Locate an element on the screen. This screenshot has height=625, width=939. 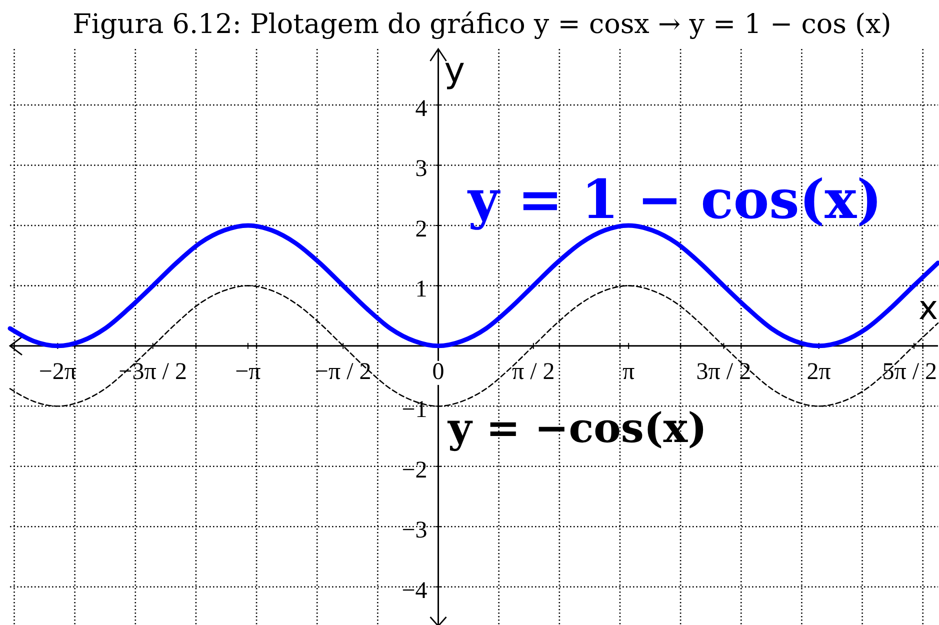
x-tick-label: −3π / 2 is located at coordinates (152, 371).